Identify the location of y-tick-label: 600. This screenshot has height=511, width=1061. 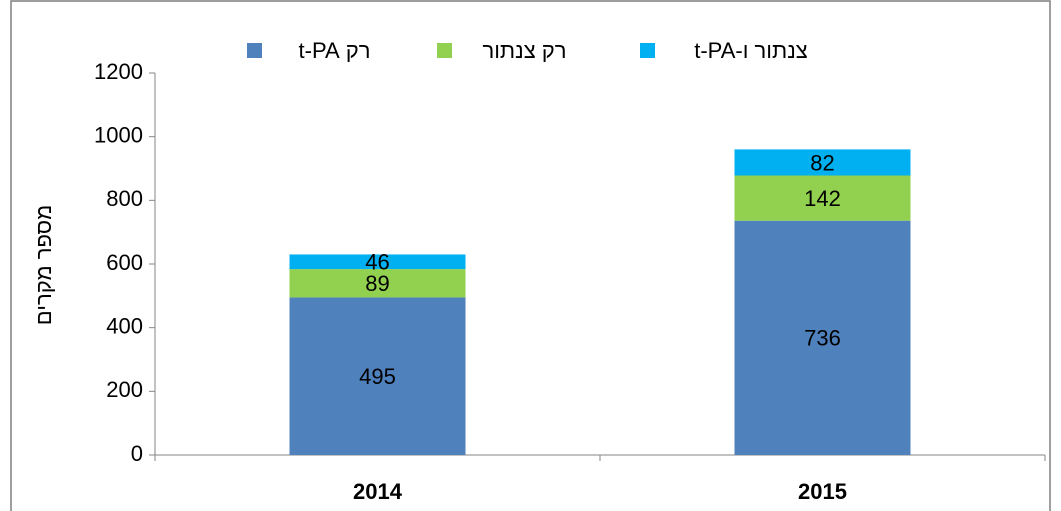
(124, 262).